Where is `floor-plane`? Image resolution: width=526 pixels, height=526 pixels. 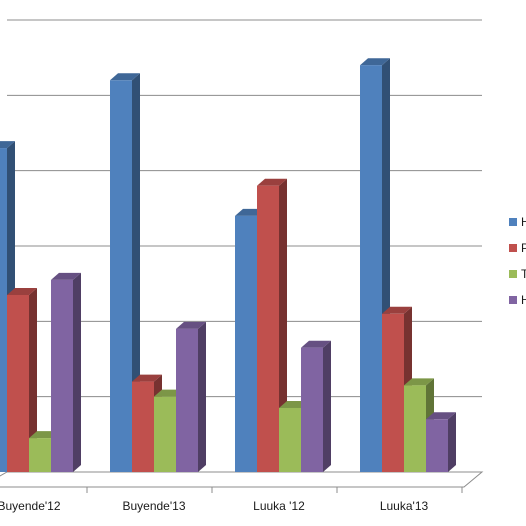 floor-plane is located at coordinates (242, 479).